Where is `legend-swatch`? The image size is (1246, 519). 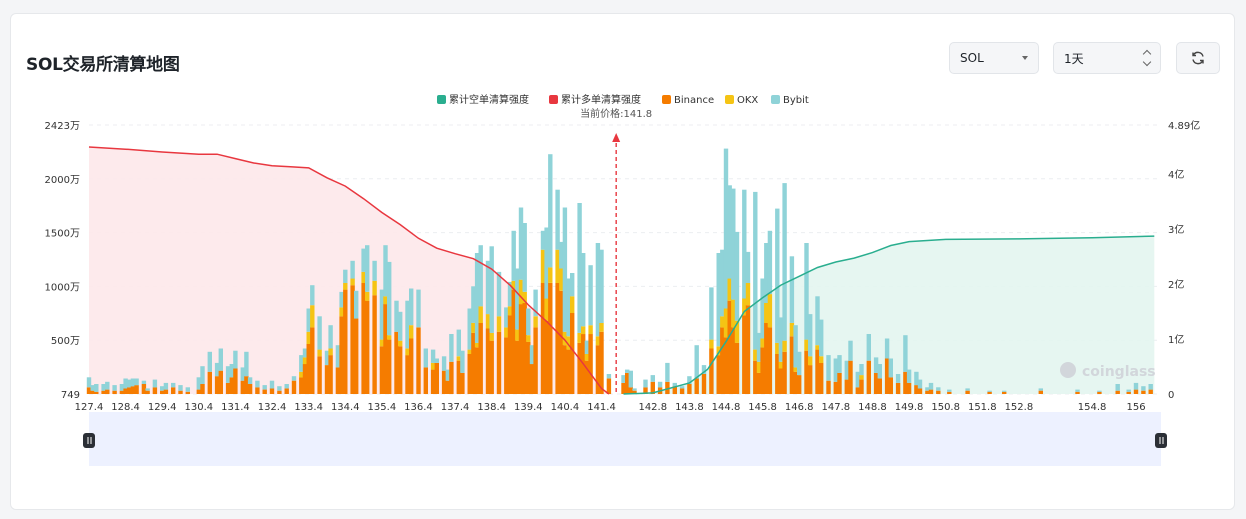
legend-swatch is located at coordinates (729, 99).